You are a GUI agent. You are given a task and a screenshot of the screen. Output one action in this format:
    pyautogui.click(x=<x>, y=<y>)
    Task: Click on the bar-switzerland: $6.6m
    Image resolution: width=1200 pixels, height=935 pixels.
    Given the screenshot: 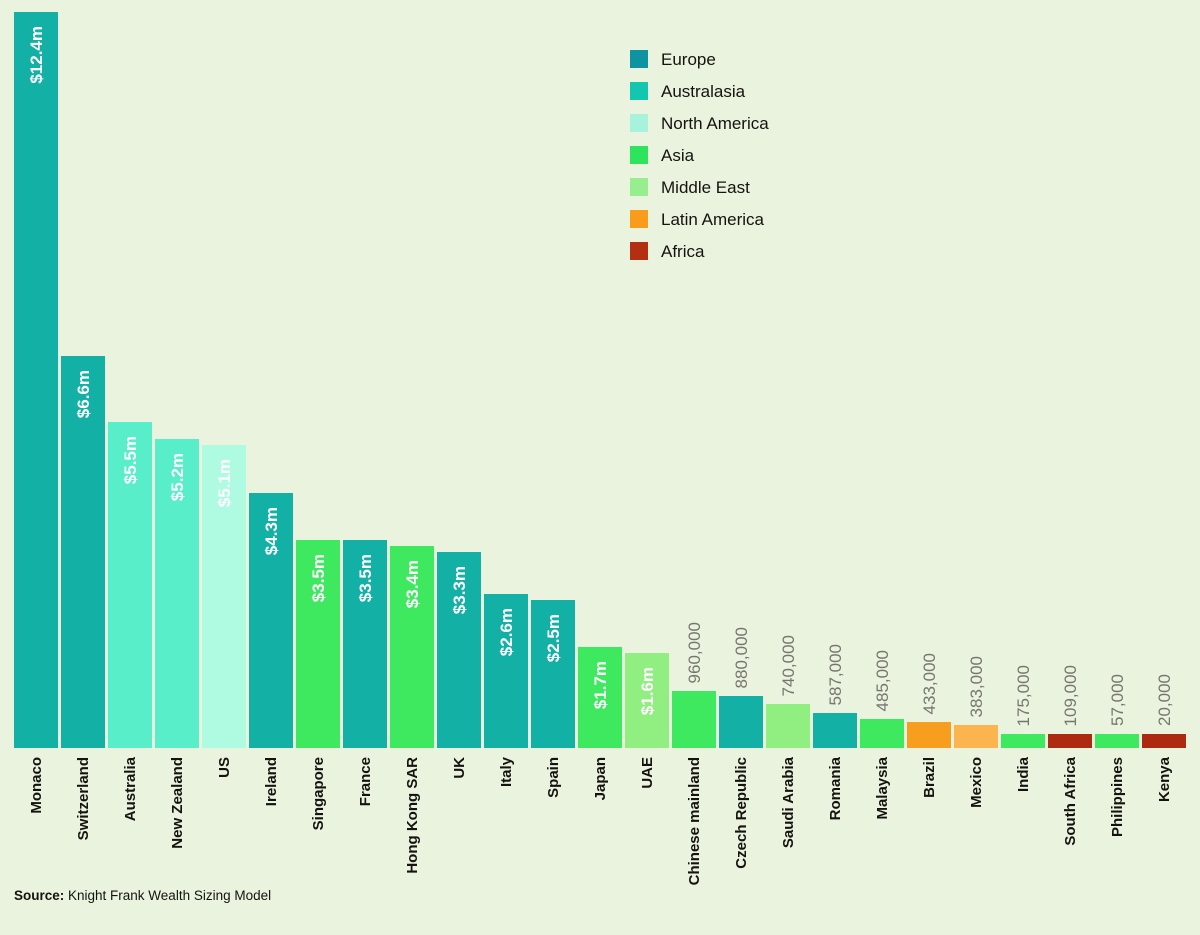 What is the action you would take?
    pyautogui.click(x=83, y=552)
    